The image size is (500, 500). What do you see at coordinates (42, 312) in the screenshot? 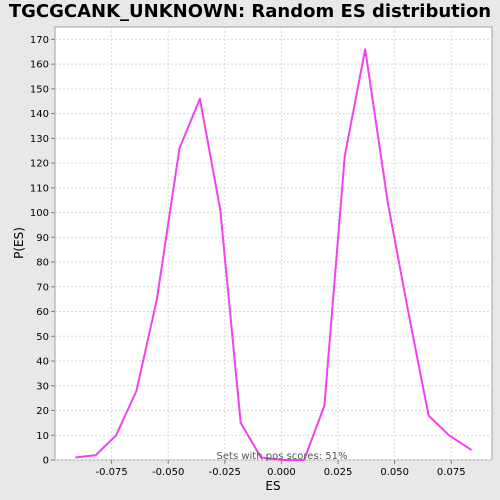
I see `y-tick-label: 60` at bounding box center [42, 312].